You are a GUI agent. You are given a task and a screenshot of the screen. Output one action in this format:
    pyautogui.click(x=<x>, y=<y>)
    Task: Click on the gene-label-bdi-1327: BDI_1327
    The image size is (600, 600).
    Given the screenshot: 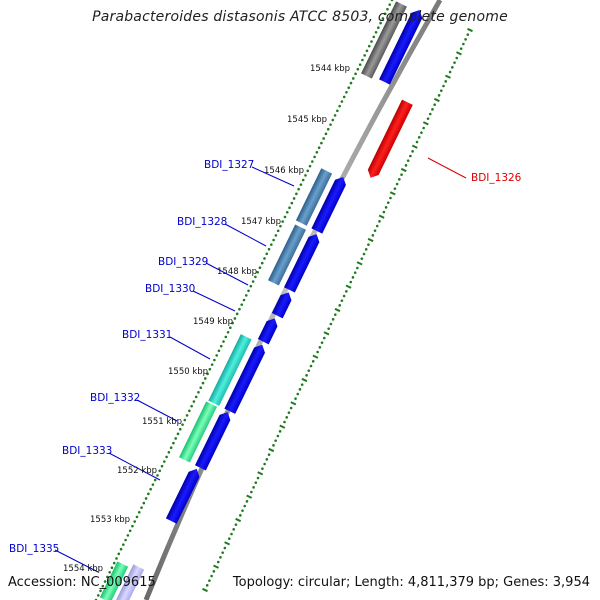 What is the action you would take?
    pyautogui.click(x=229, y=165)
    